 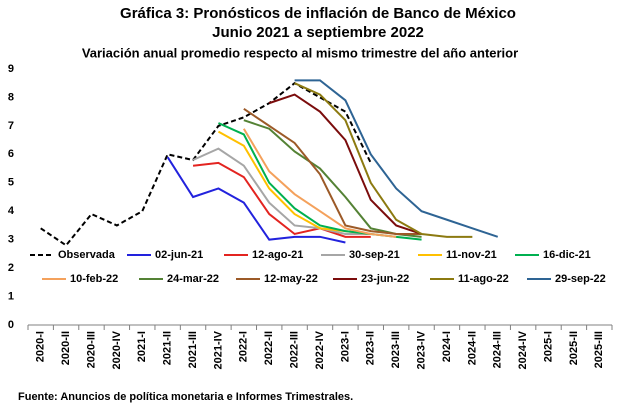 What do you see at coordinates (277, 255) in the screenshot?
I see `legend-label: 12-ago-21` at bounding box center [277, 255].